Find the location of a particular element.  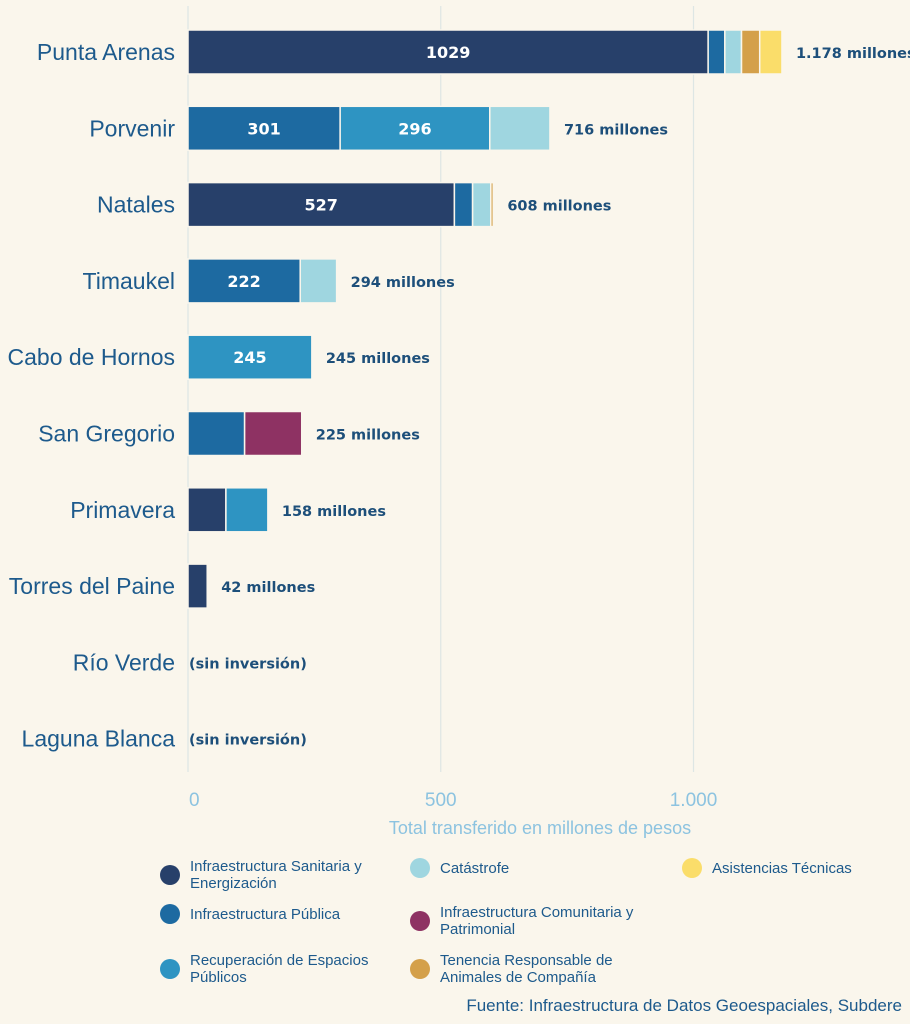

legend-item: Recuperación de Espacios Públicos is located at coordinates (277, 969).